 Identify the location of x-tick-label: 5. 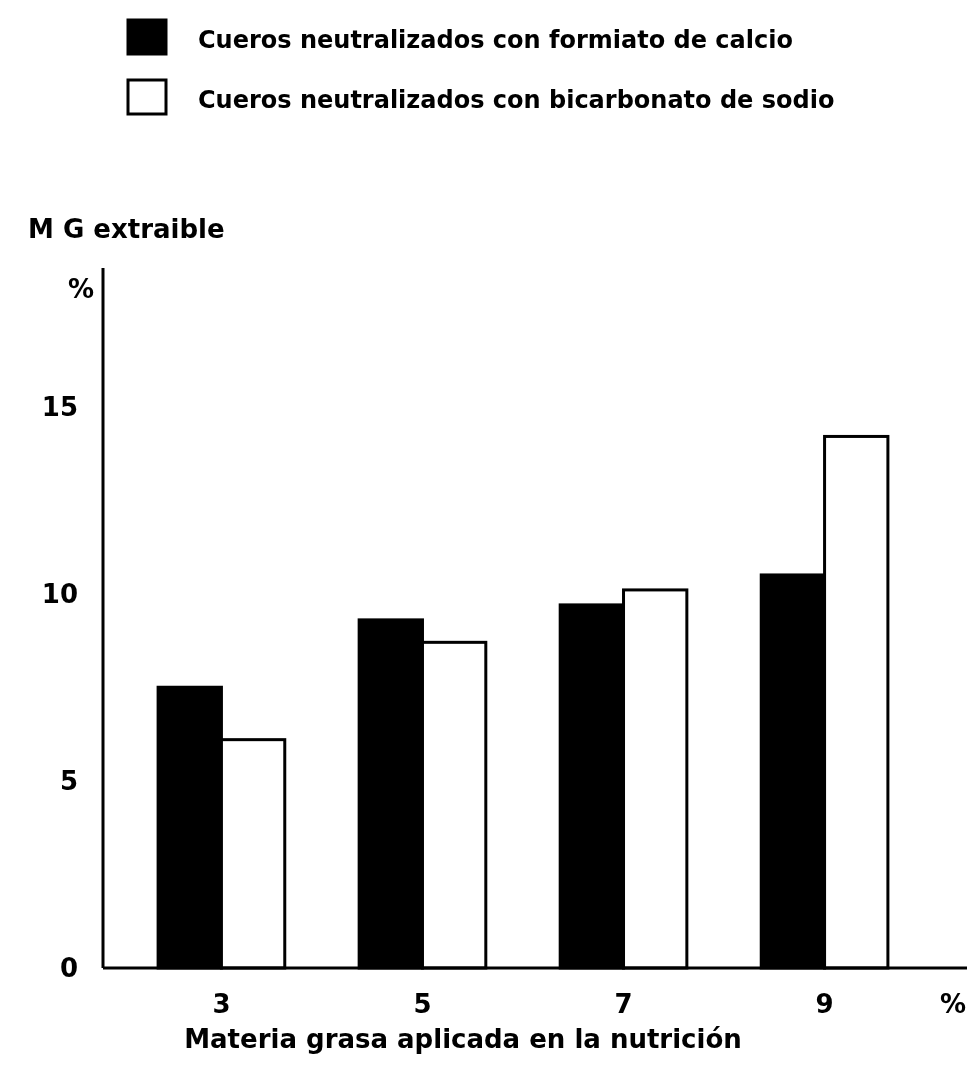
(422, 1004).